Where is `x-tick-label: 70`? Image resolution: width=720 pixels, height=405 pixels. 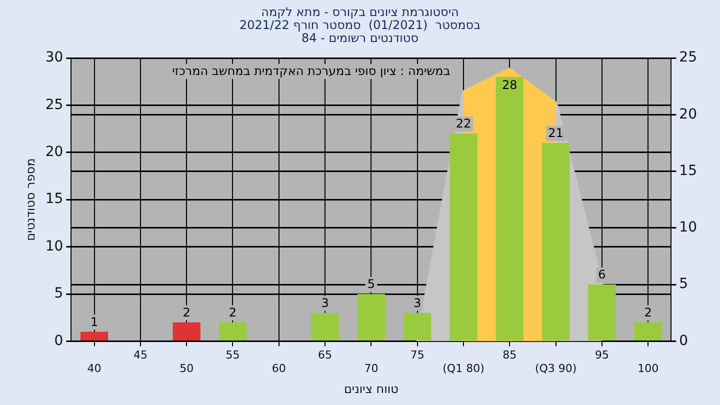
x-tick-label: 70 is located at coordinates (371, 368).